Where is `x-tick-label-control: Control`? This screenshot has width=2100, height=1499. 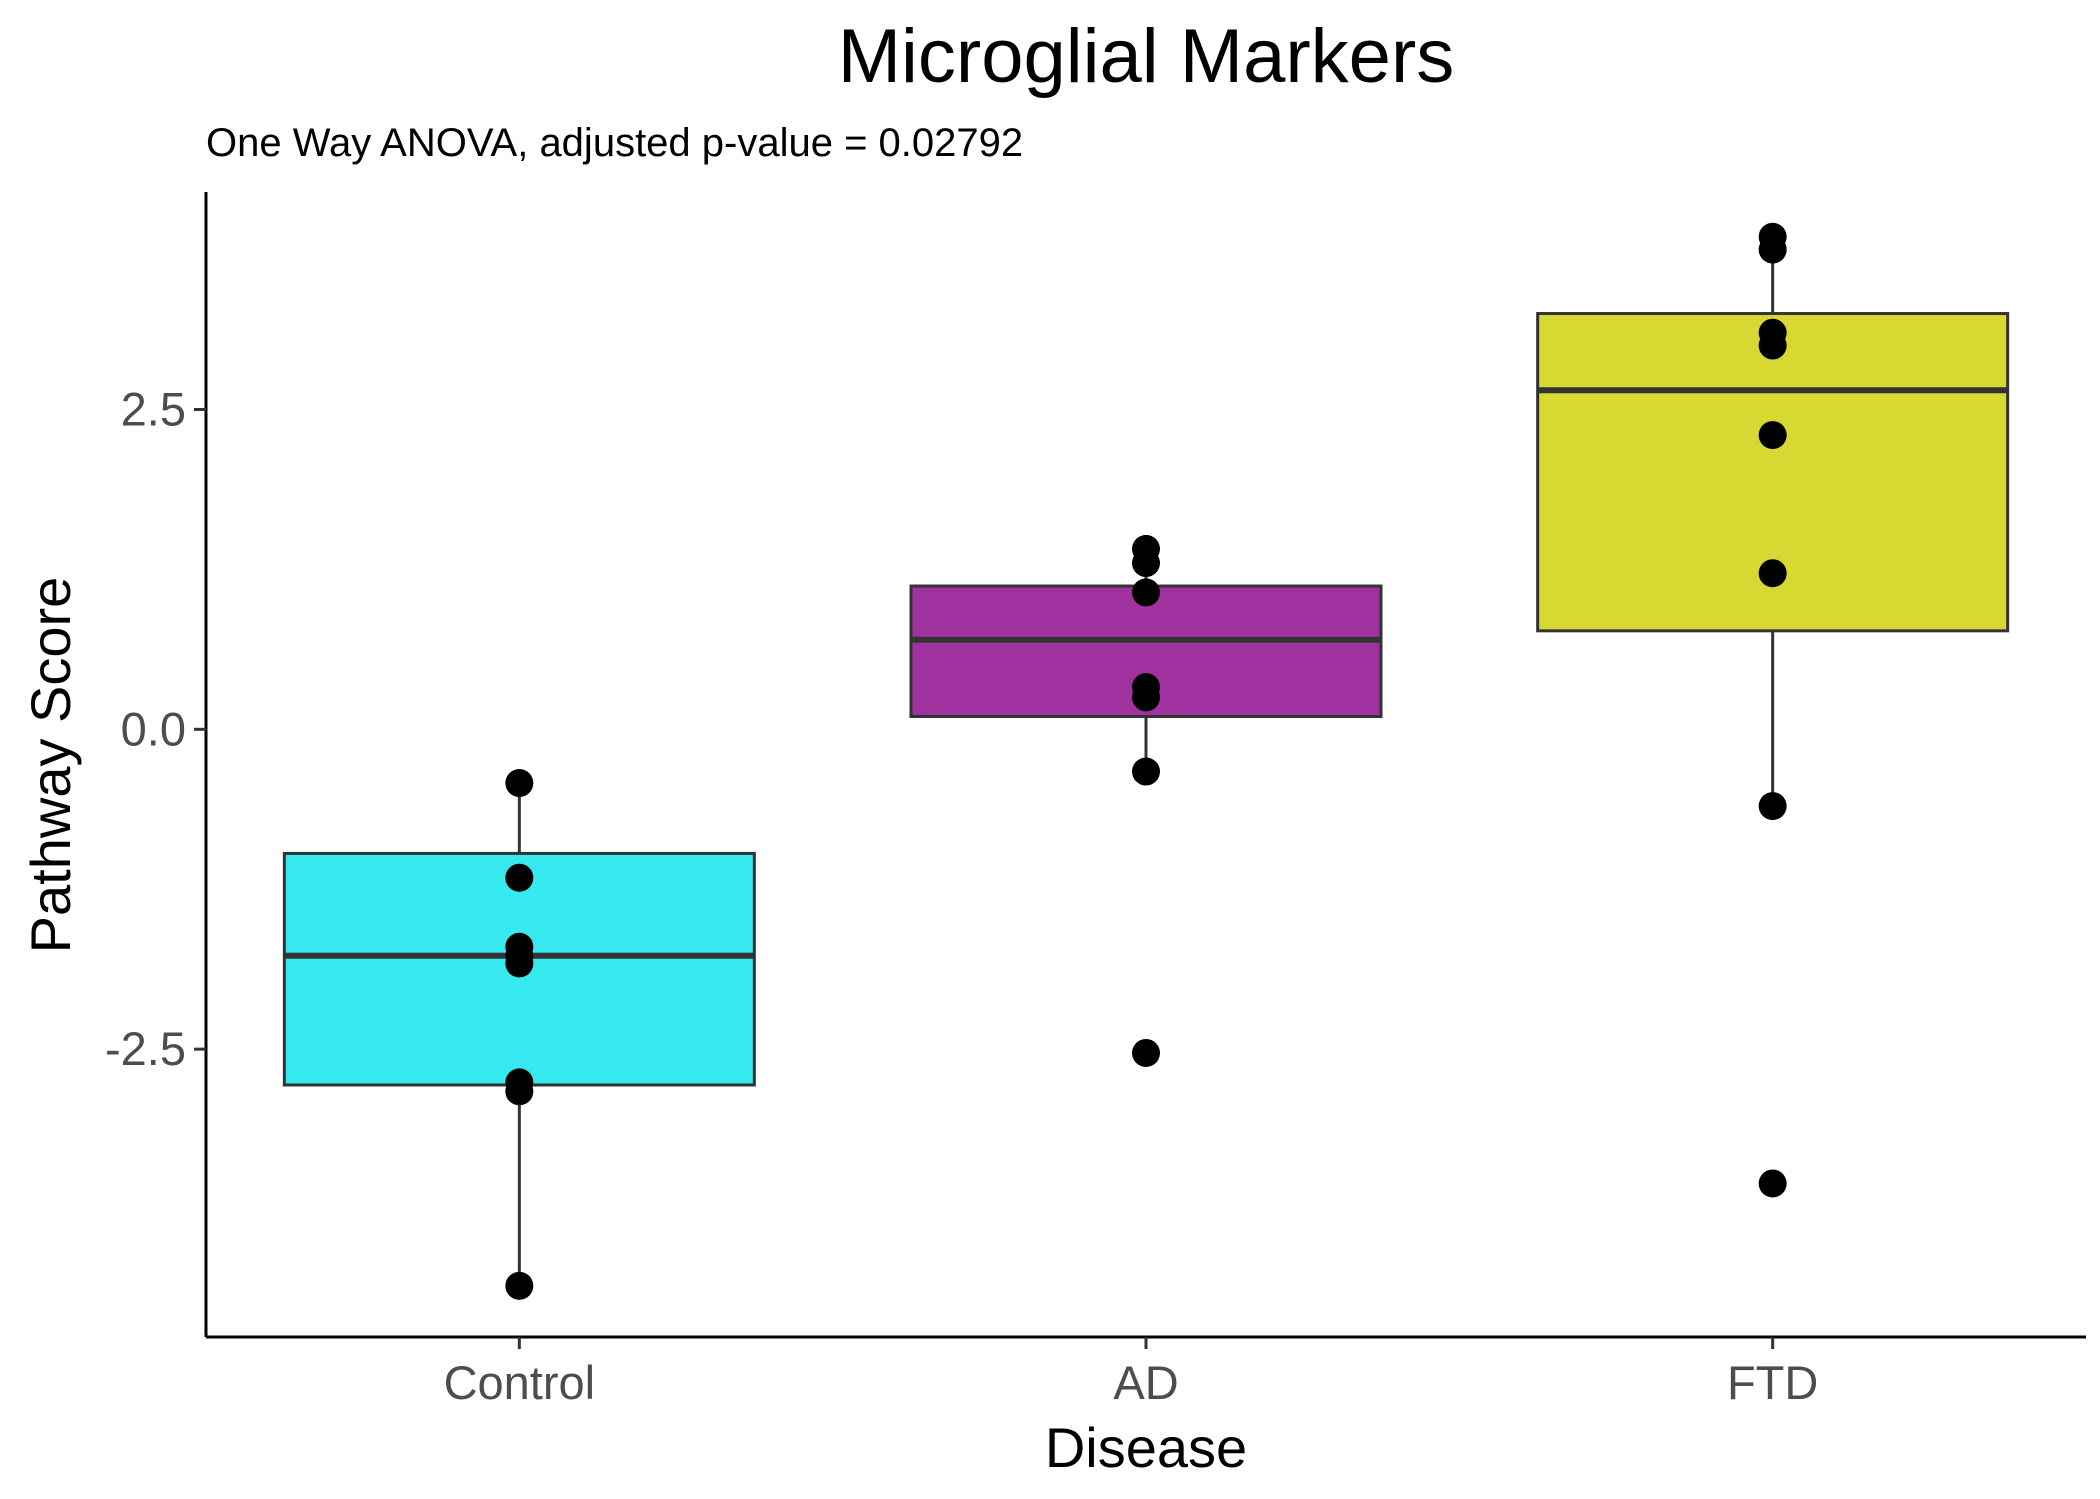
x-tick-label-control: Control is located at coordinates (520, 1382).